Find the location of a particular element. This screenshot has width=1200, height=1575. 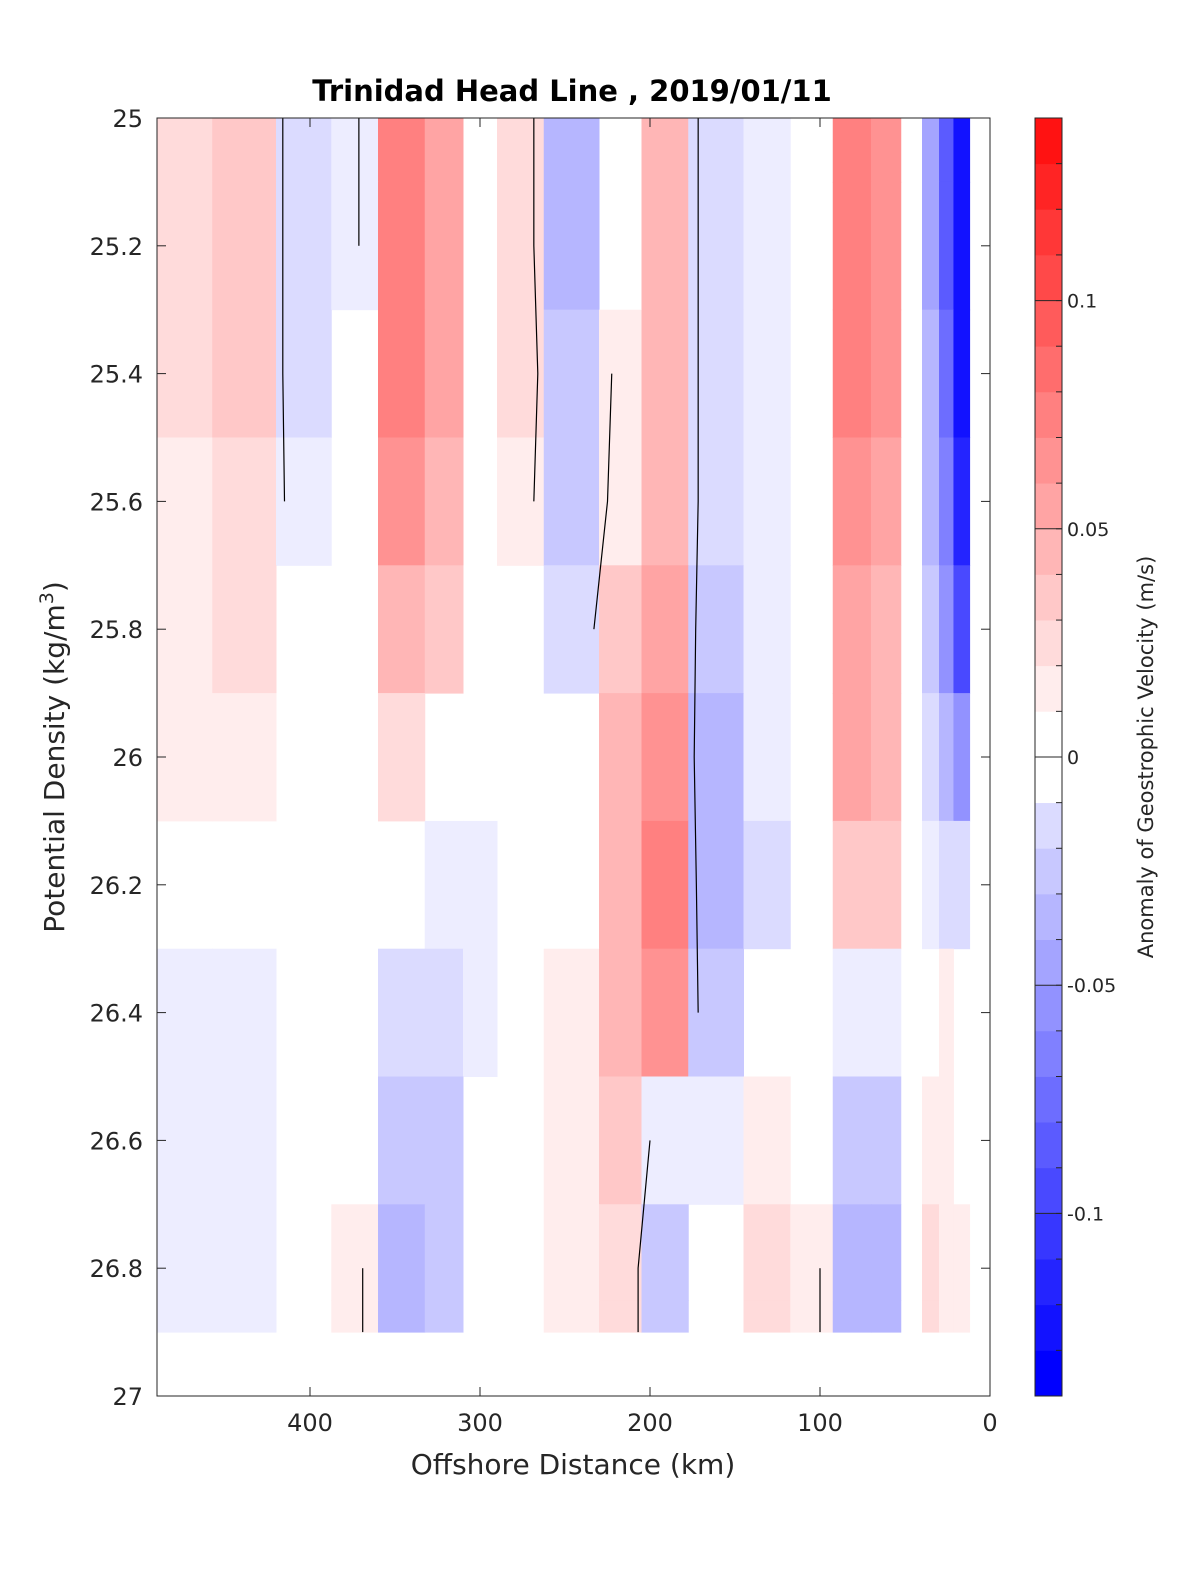

y-axis-label: Potential Density (kg/m3) is located at coordinates (53, 757).